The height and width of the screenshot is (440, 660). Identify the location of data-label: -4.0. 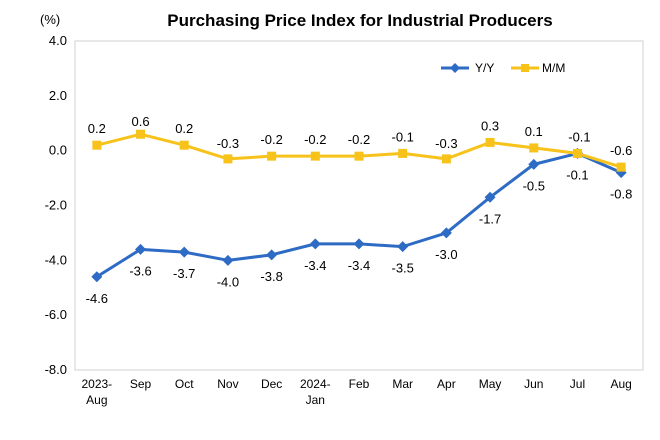
(228, 281).